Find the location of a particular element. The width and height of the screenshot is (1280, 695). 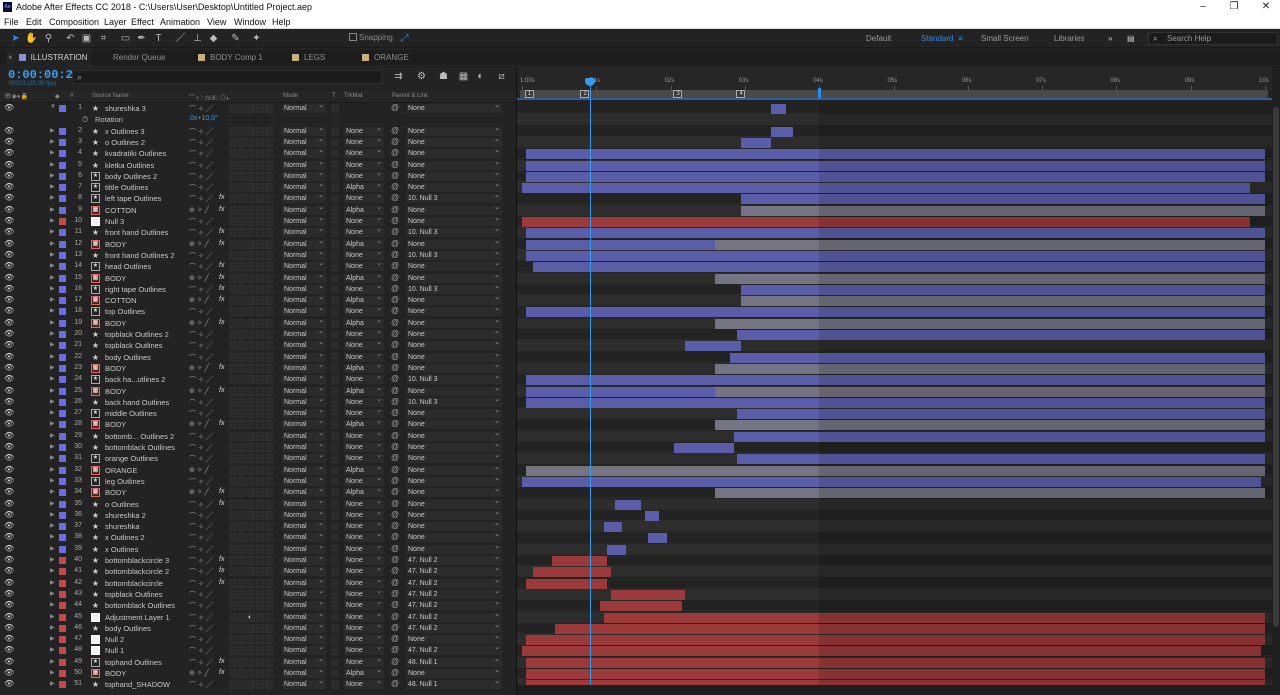

layer-name: BODY is located at coordinates (116, 673).